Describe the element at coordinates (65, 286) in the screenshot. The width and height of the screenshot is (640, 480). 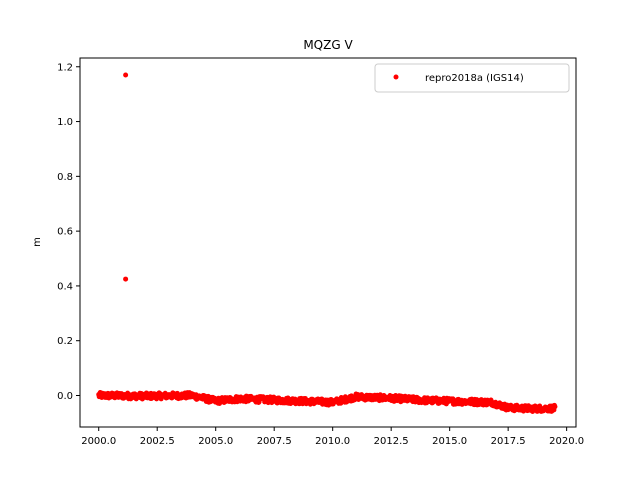
I see `y-tick-label: 0.4` at that location.